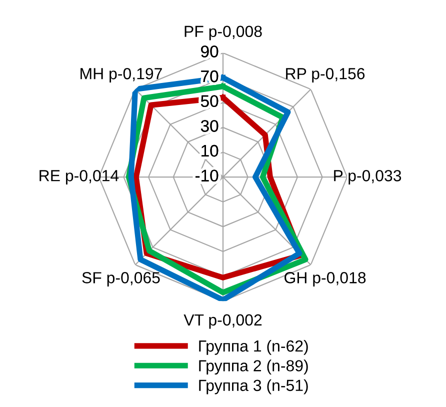  What do you see at coordinates (121, 75) in the screenshot?
I see `spoke-label: MH p-0,197` at bounding box center [121, 75].